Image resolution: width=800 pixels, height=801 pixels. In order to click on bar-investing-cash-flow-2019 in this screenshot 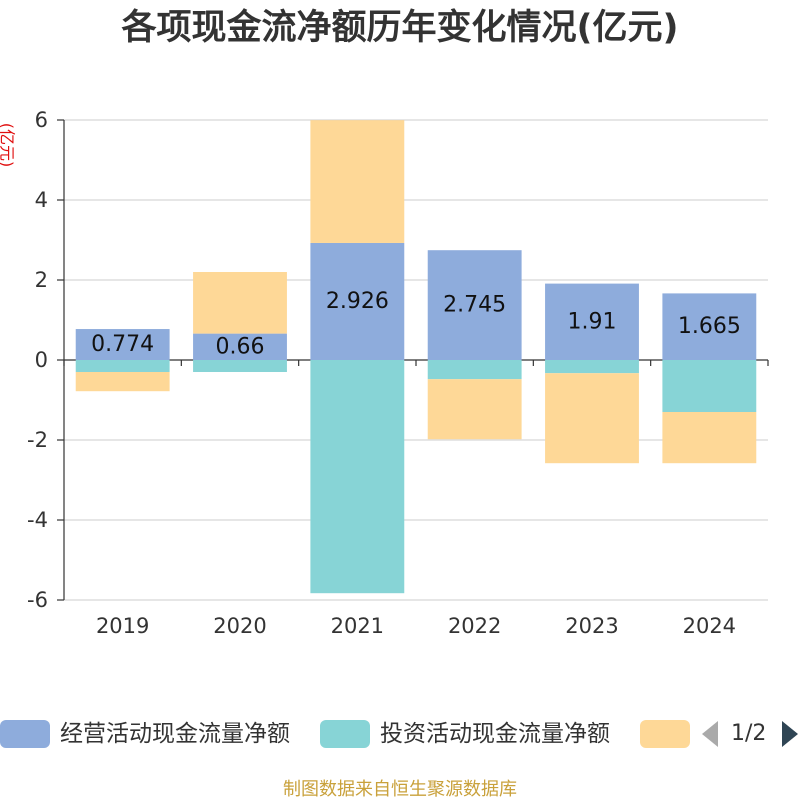, I will do `click(122, 366)`.